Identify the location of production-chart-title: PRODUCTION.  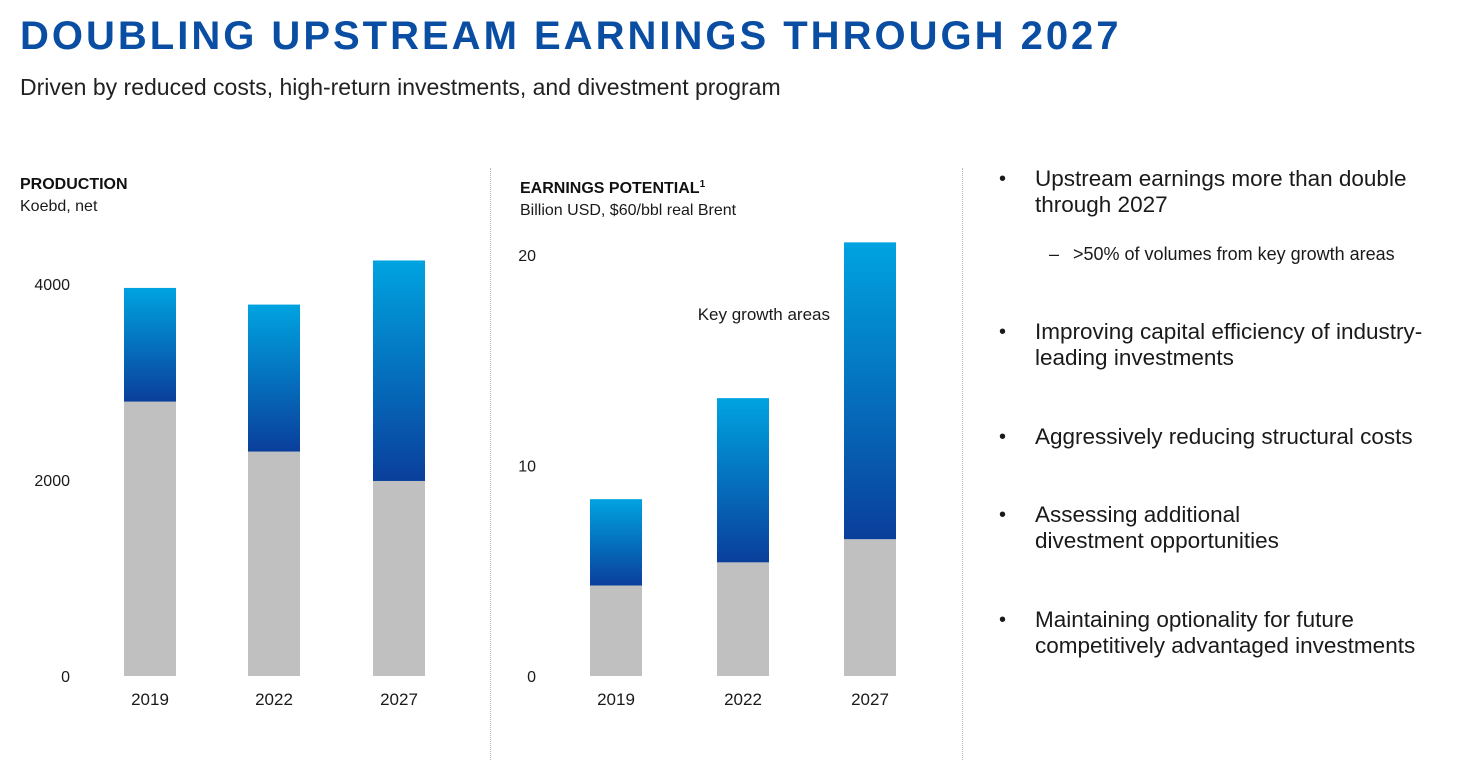
(74, 184).